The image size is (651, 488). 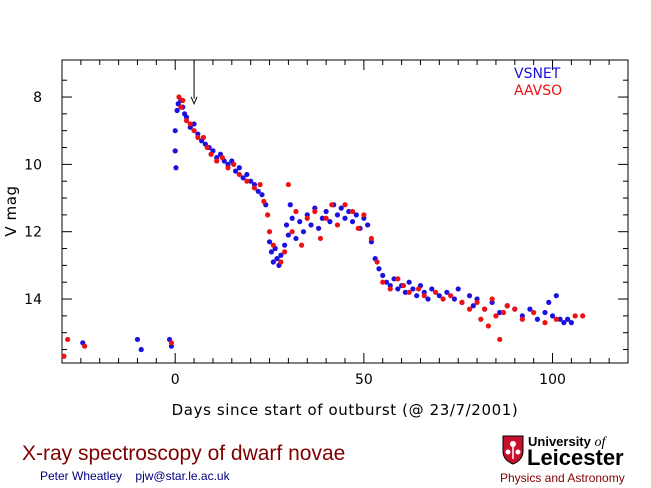 I want to click on author-name: Peter Wheatley, so click(x=81, y=476).